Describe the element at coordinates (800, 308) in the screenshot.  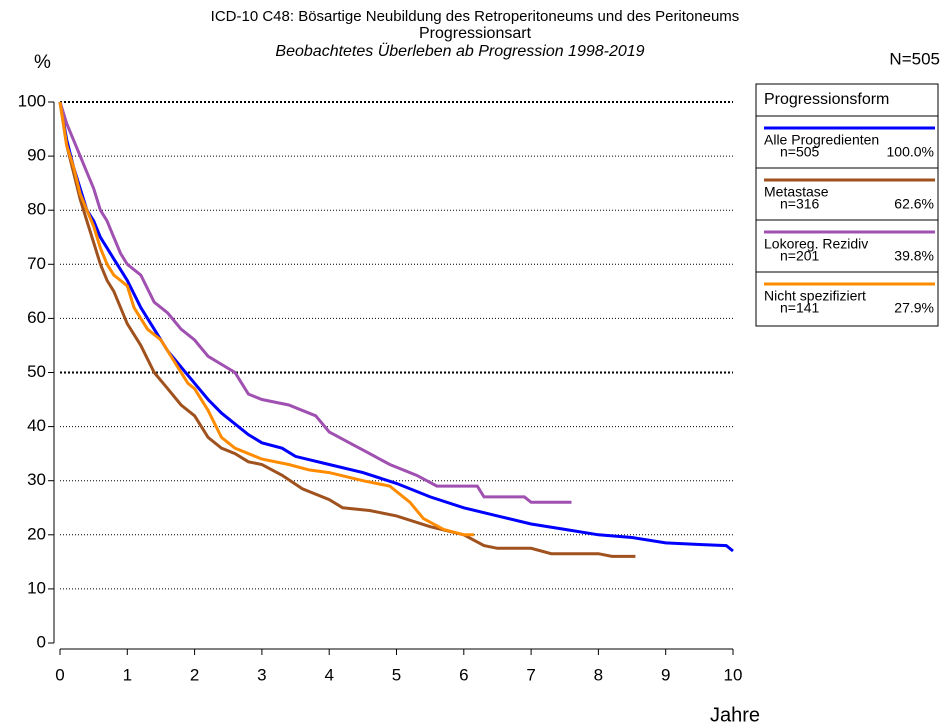
I see `legend-count: n=141` at that location.